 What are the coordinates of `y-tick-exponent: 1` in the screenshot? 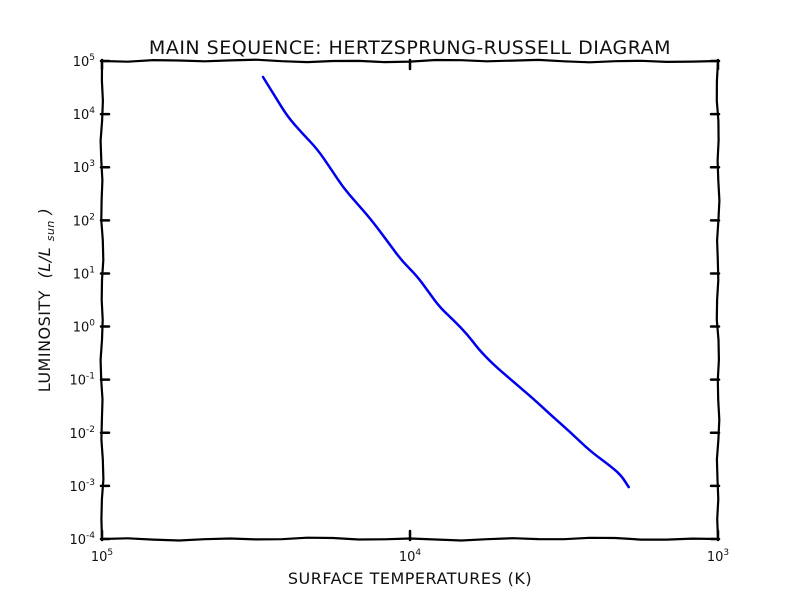 It's located at (92, 270).